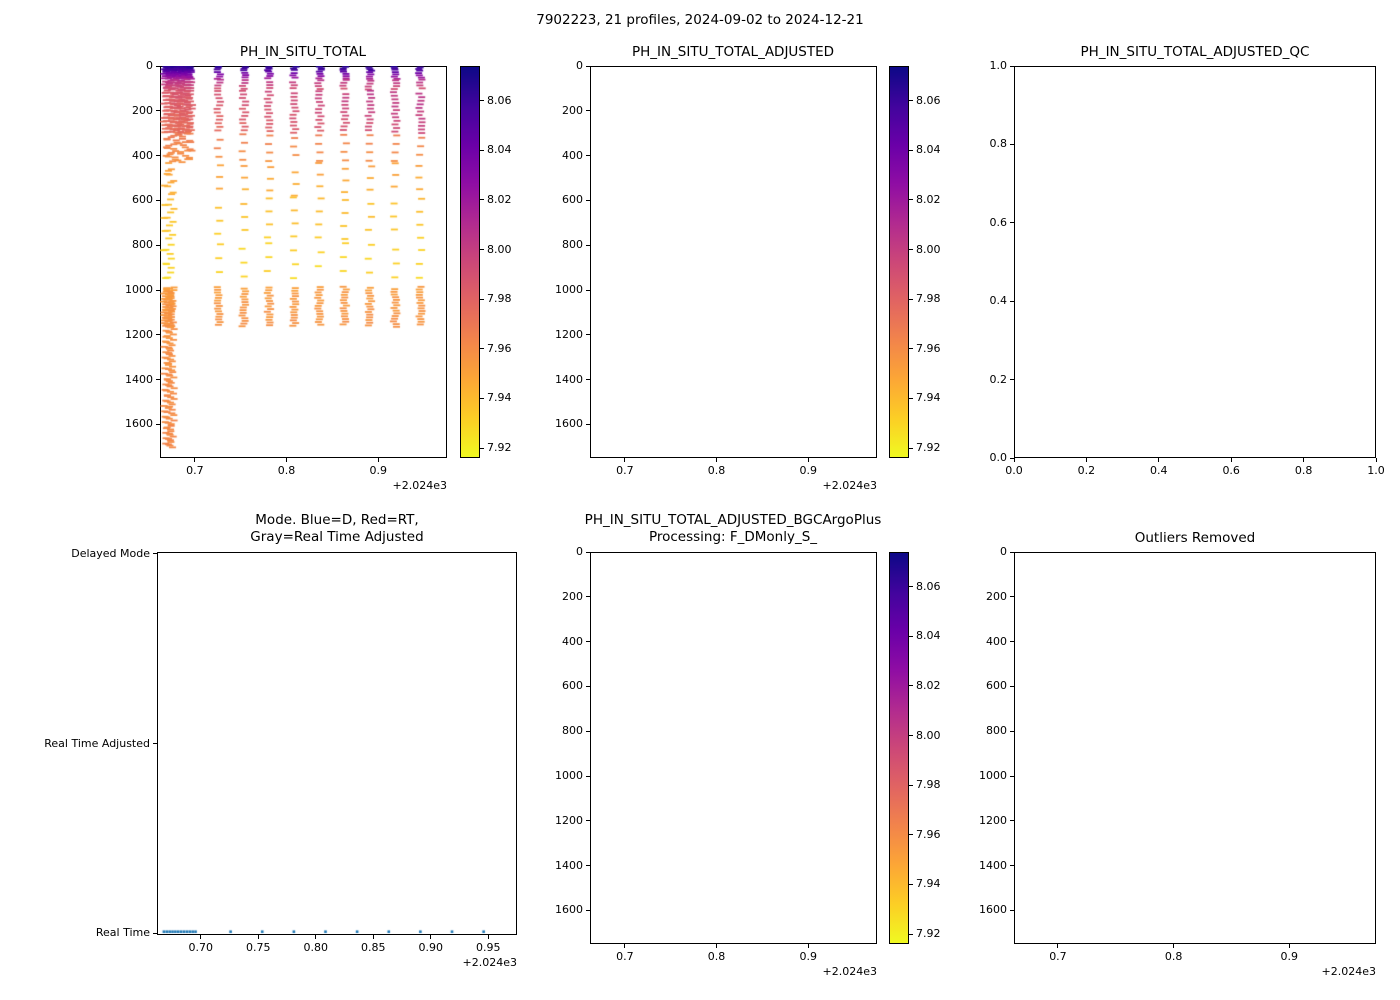 The image size is (1400, 1000). I want to click on ph-raw-scatter-canvas, so click(303, 262).